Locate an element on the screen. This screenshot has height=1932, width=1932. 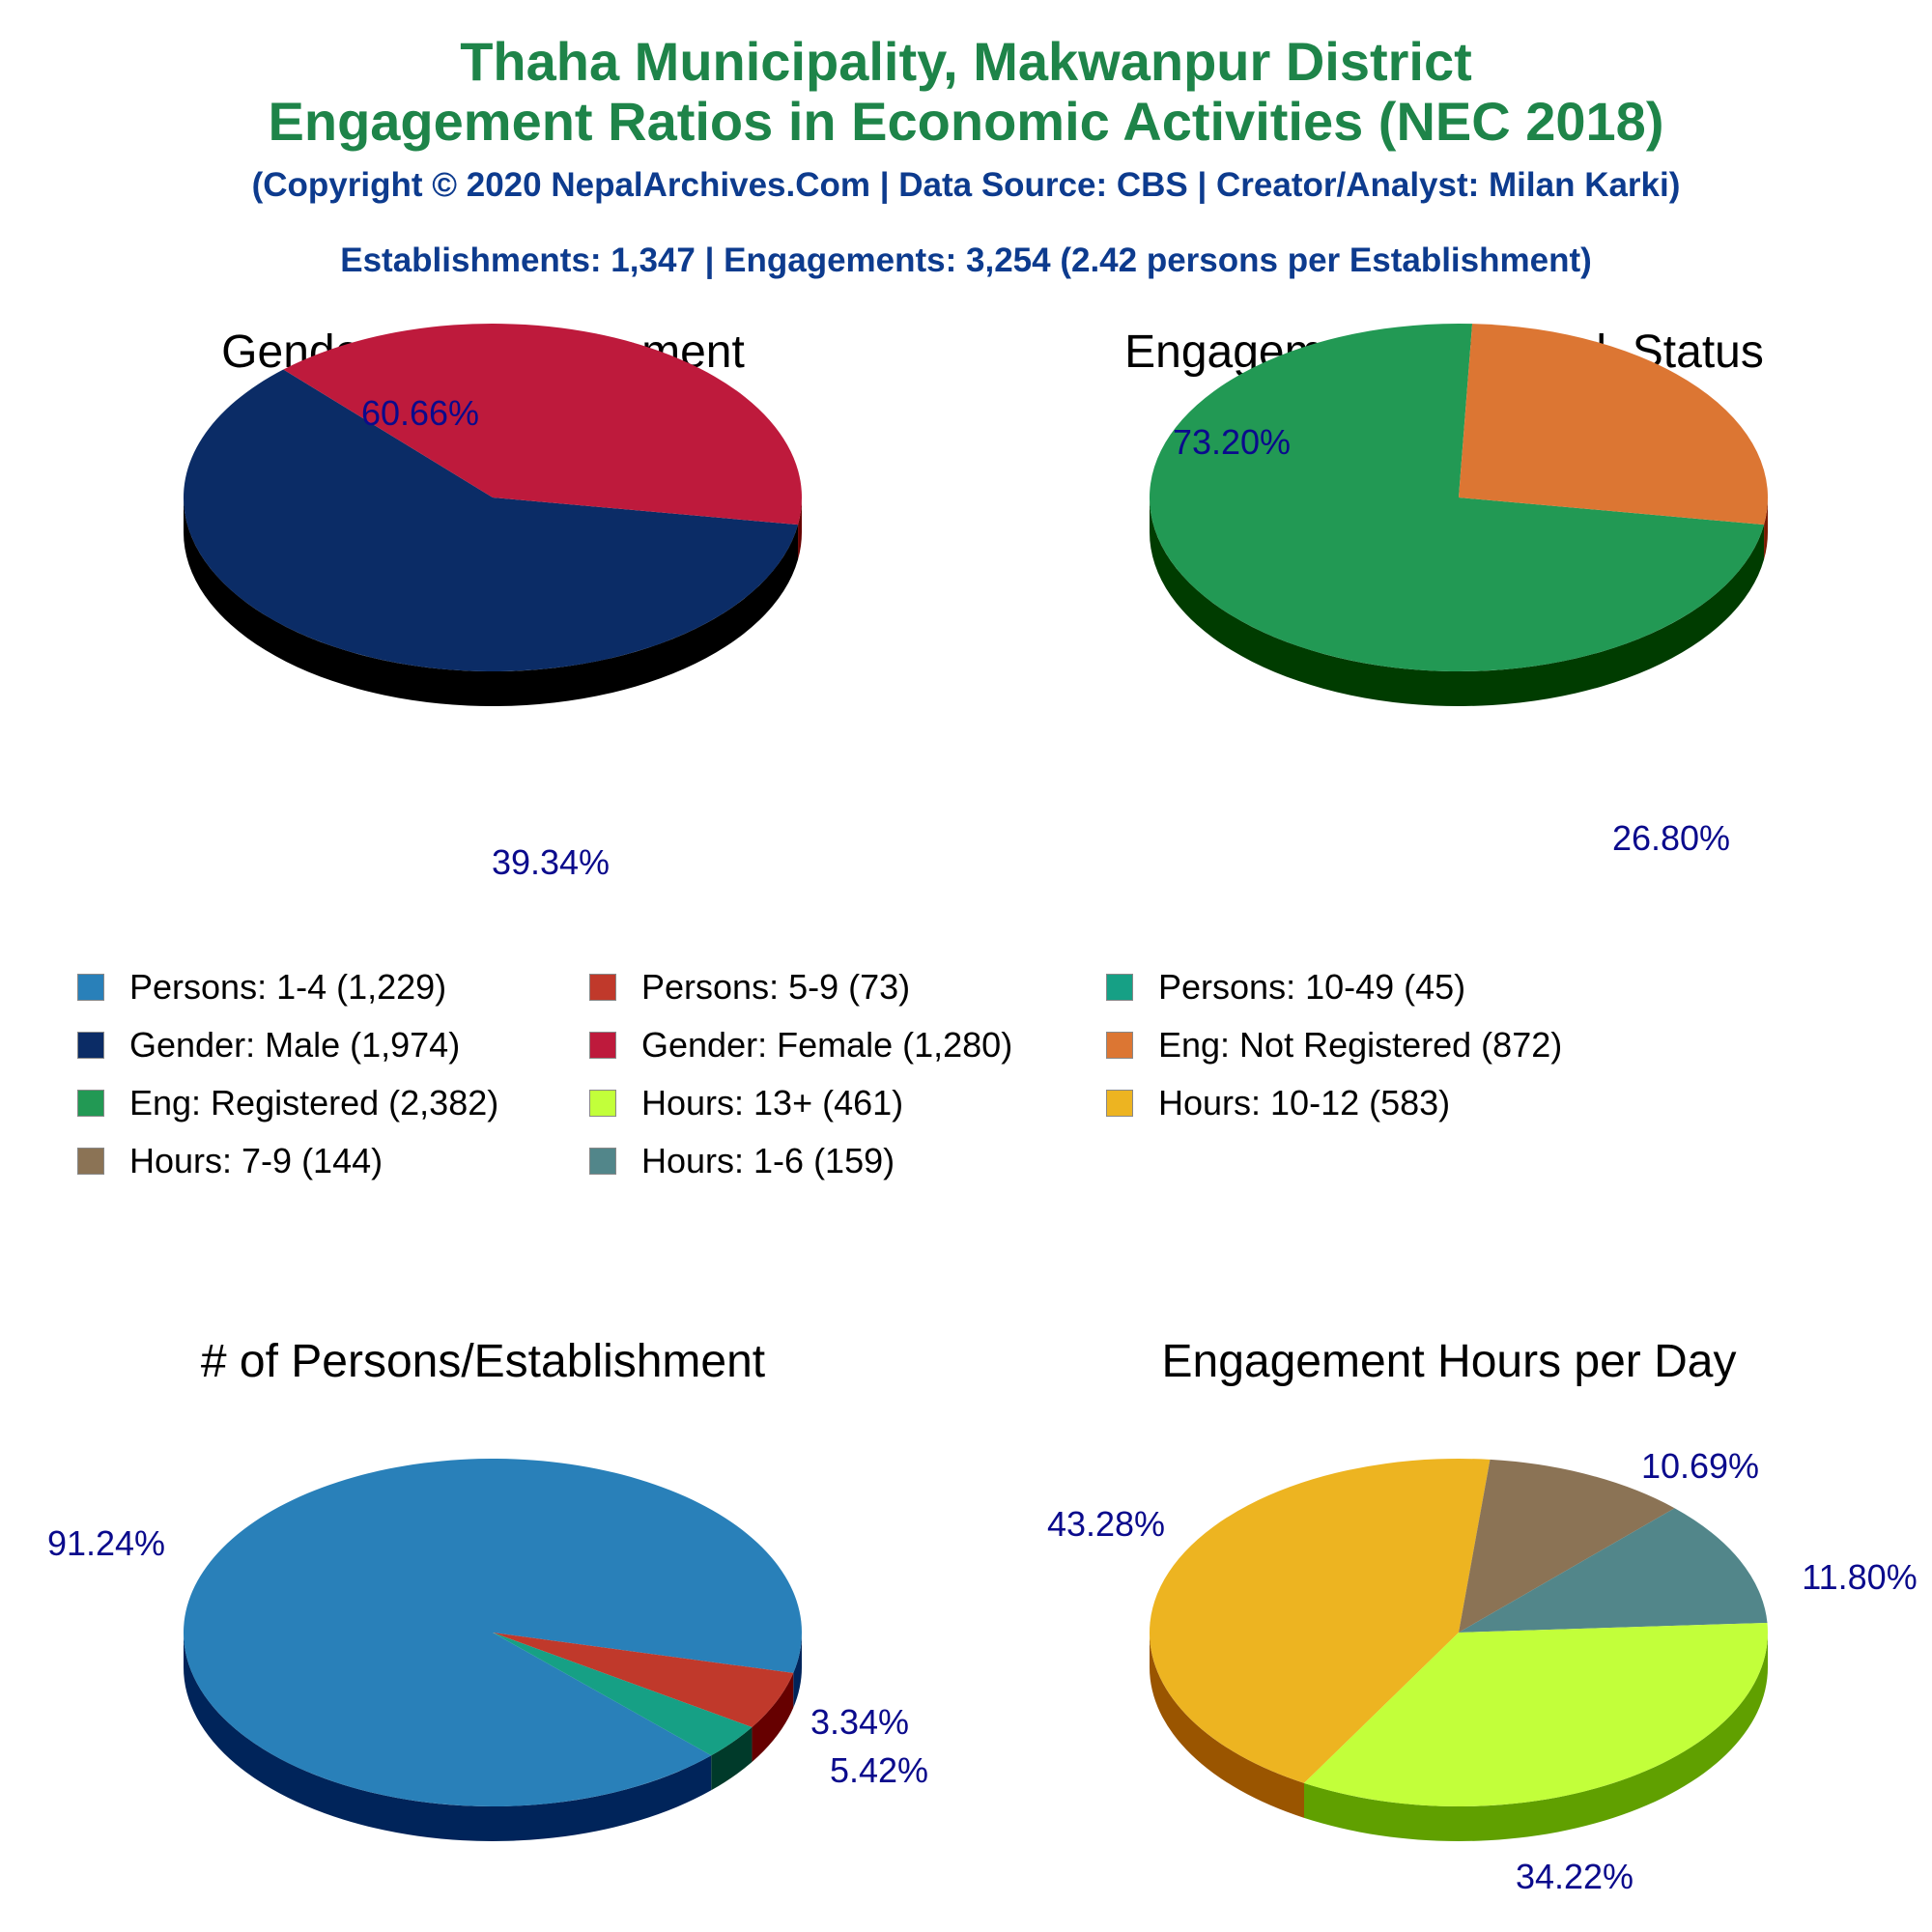
legend-item: Eng: Not Registered (872) is located at coordinates (1334, 1045).